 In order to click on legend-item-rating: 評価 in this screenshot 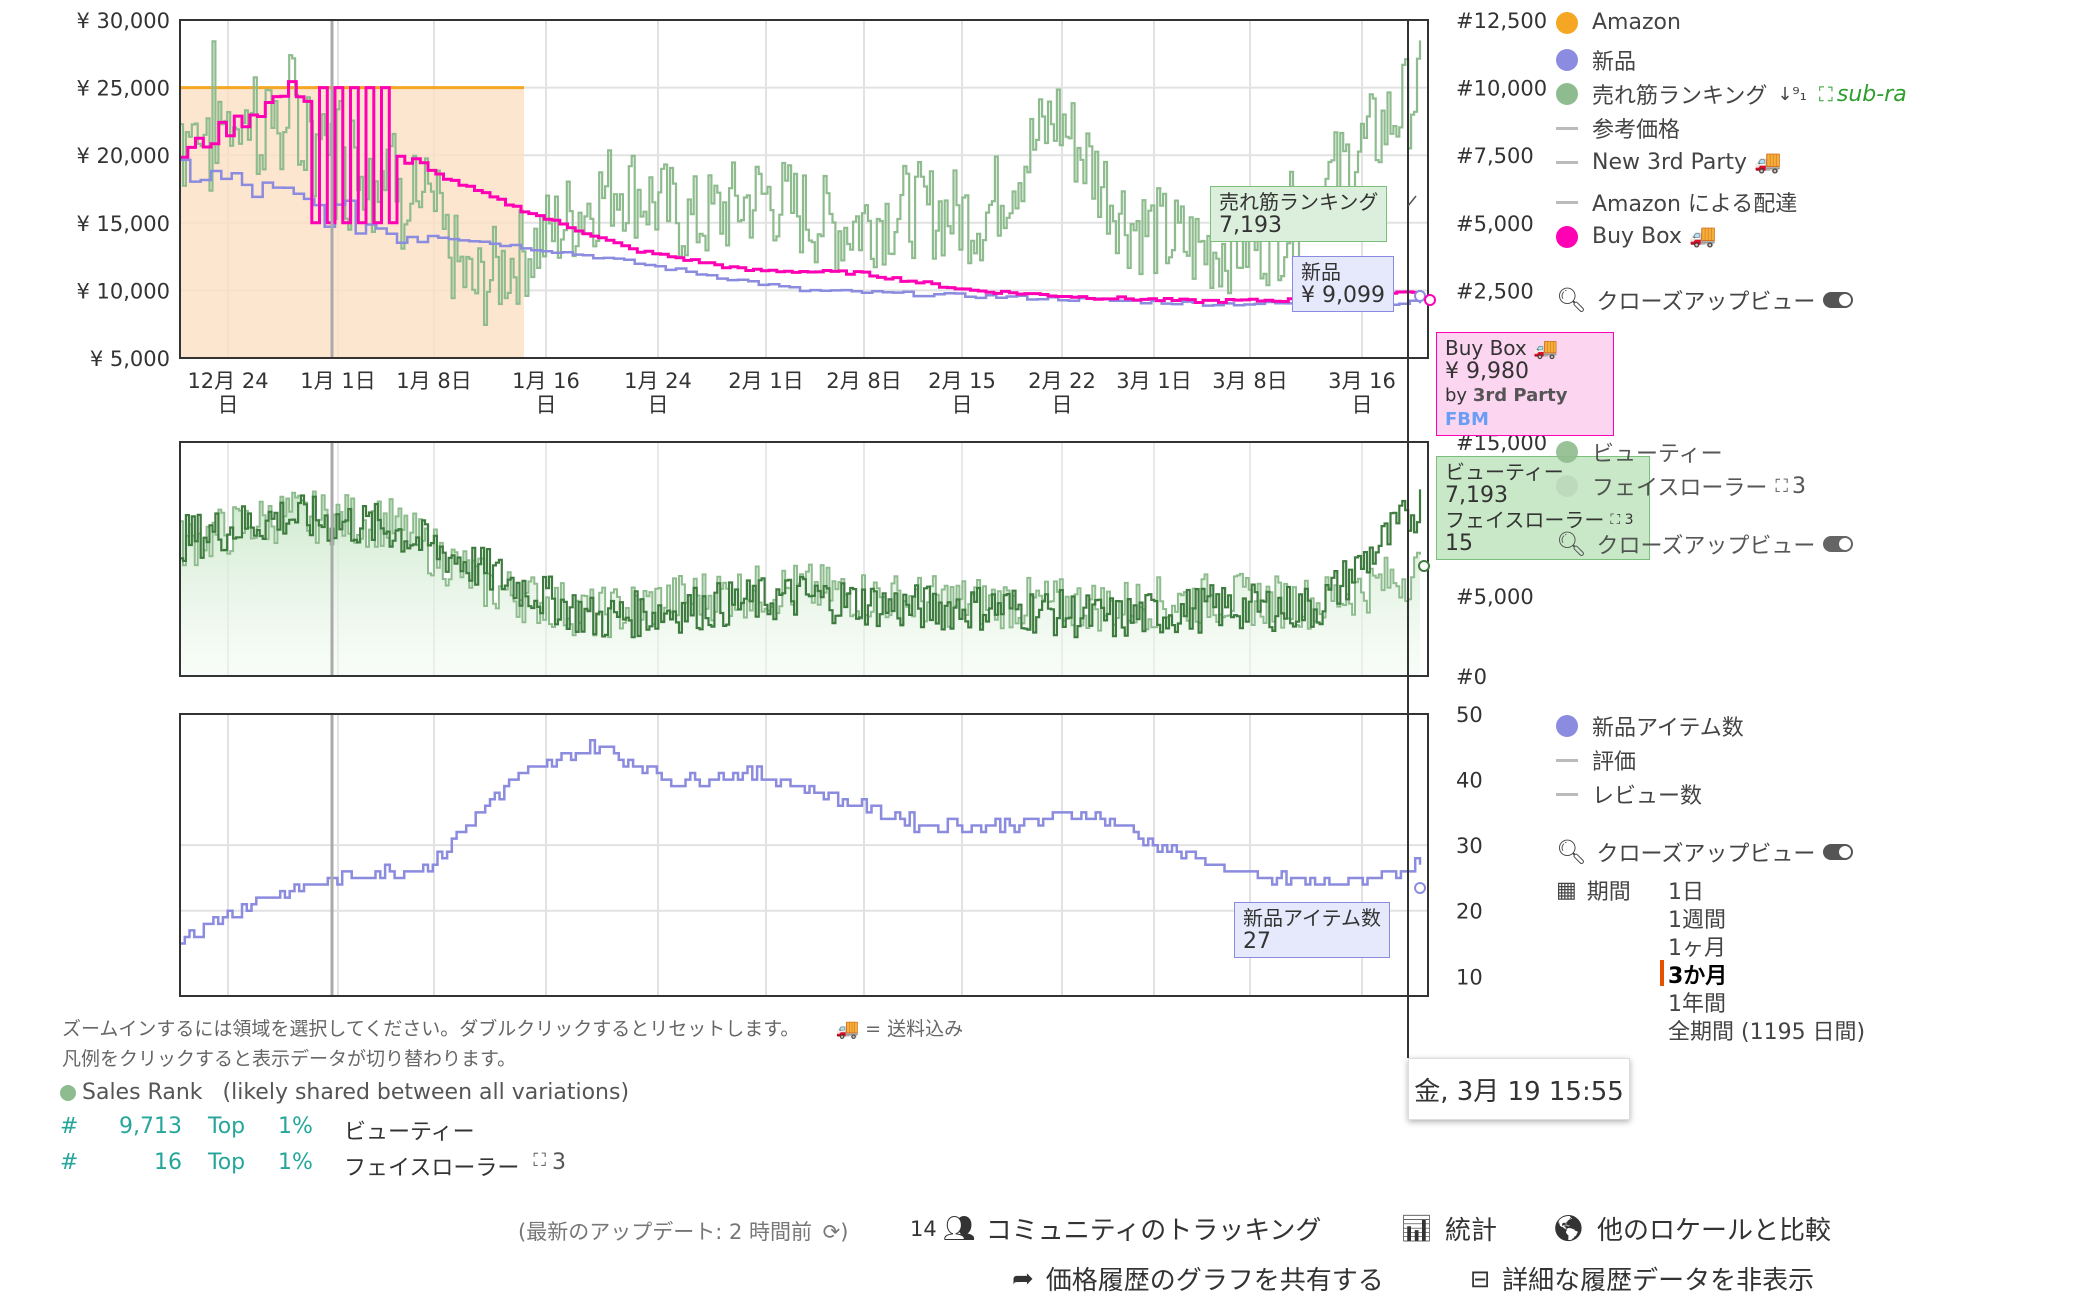, I will do `click(1596, 760)`.